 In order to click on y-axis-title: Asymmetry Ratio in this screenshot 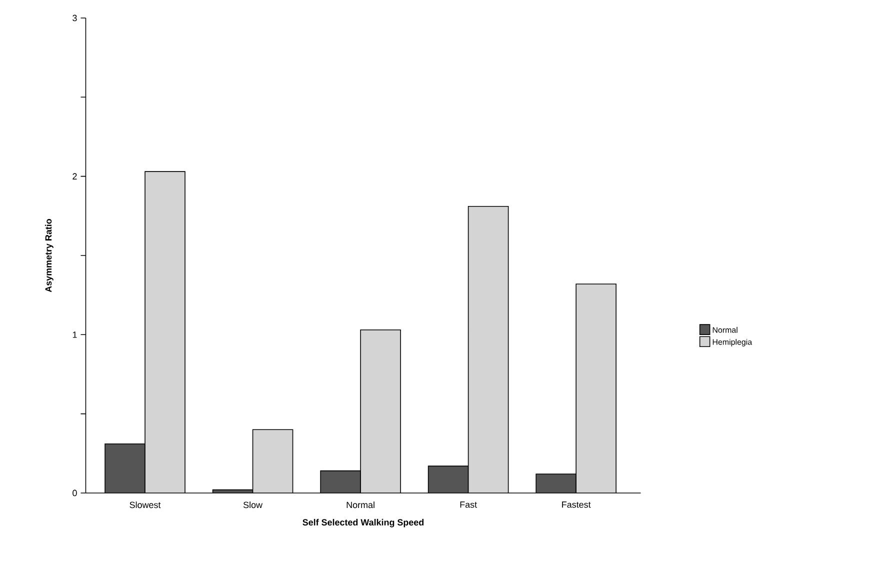, I will do `click(49, 255)`.